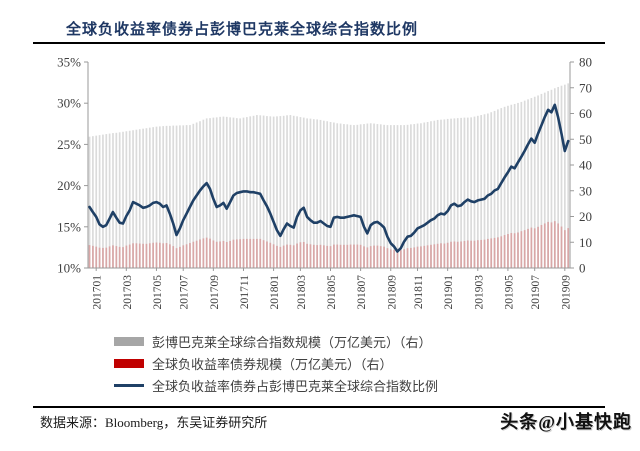 This screenshot has height=451, width=640. I want to click on legend-label: 彭博巴克莱全球综合指数规模（万亿美元）（右）, so click(292, 342).